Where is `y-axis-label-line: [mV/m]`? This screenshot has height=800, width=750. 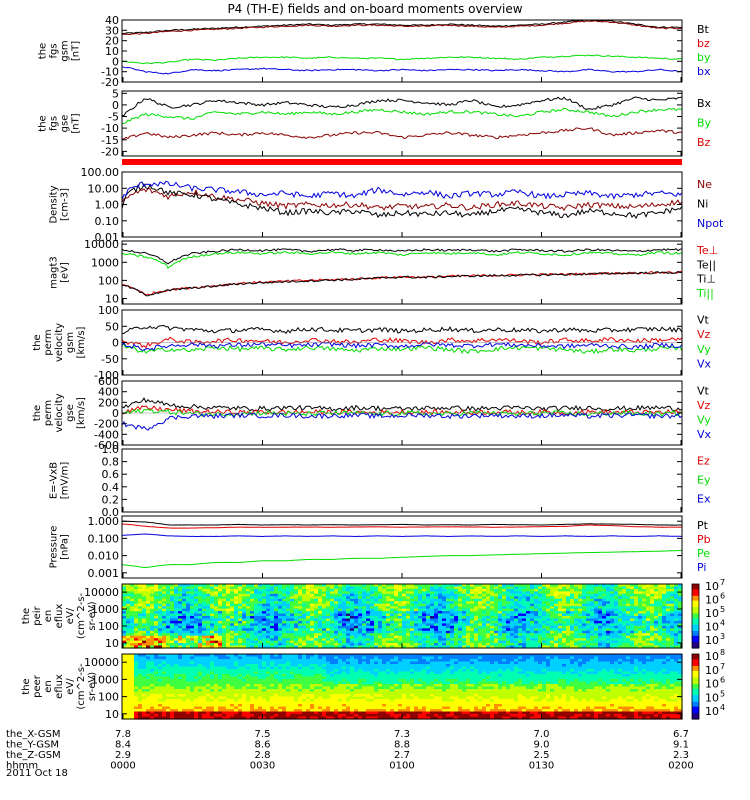 y-axis-label-line: [mV/m] is located at coordinates (65, 481).